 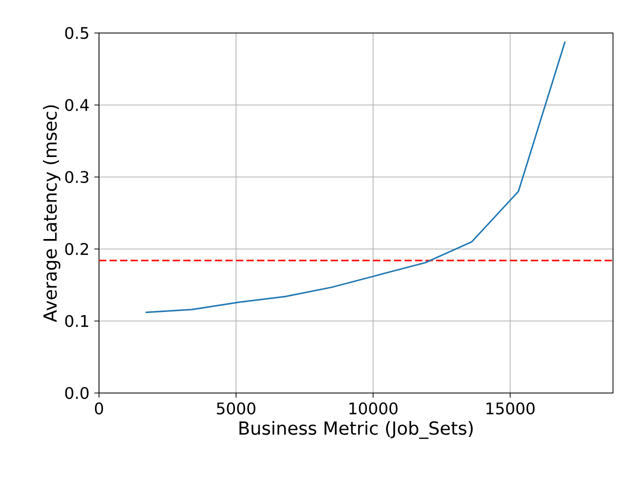 What do you see at coordinates (76, 249) in the screenshot?
I see `y-tick-label: 0.2` at bounding box center [76, 249].